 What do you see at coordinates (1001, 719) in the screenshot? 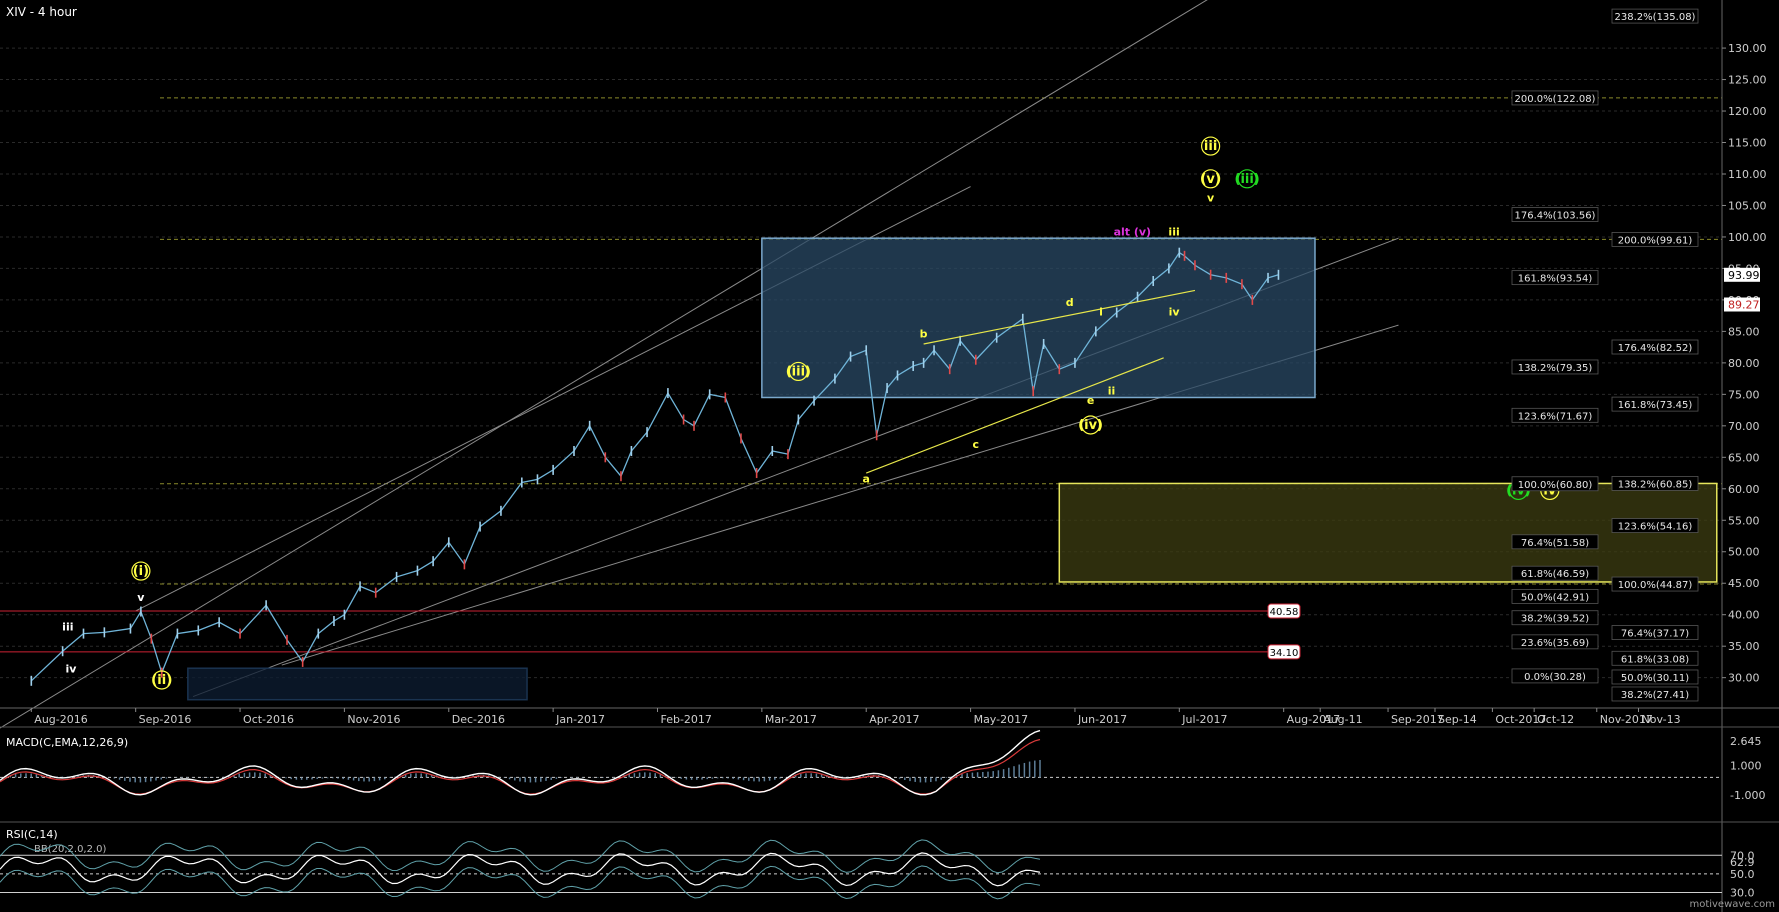
I see `time-tick-label: May-2017` at bounding box center [1001, 719].